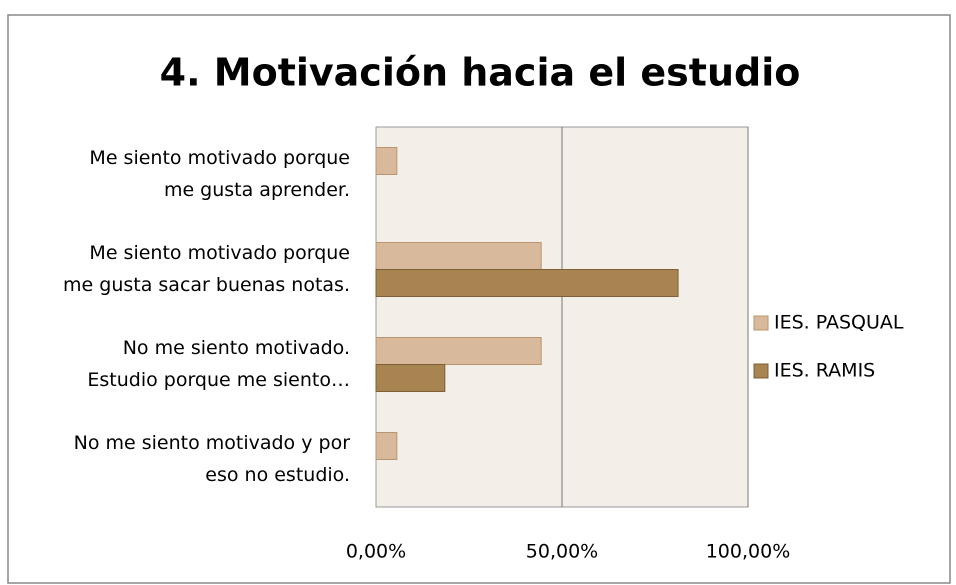 This screenshot has height=585, width=956. I want to click on y-tick-label: eso no estudio., so click(277, 475).